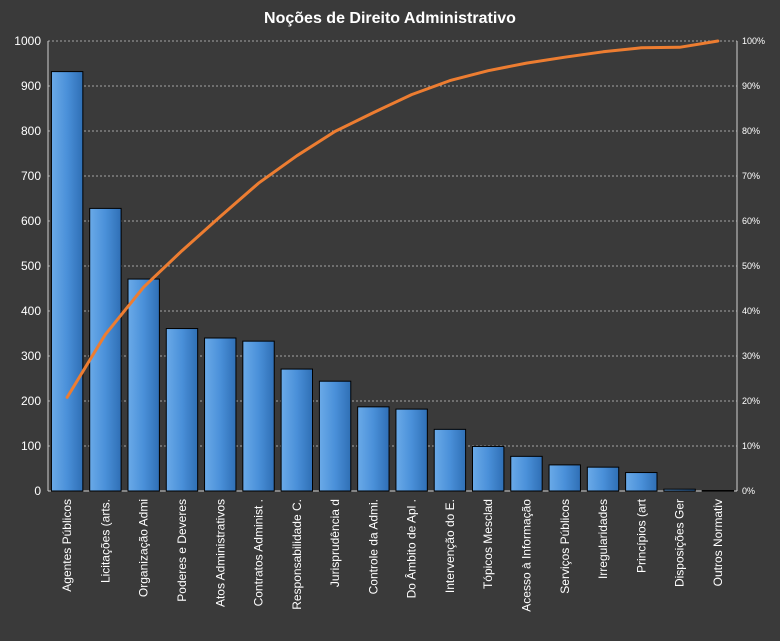 This screenshot has height=641, width=780. What do you see at coordinates (67, 545) in the screenshot?
I see `x-category-label: Agentes Públicos` at bounding box center [67, 545].